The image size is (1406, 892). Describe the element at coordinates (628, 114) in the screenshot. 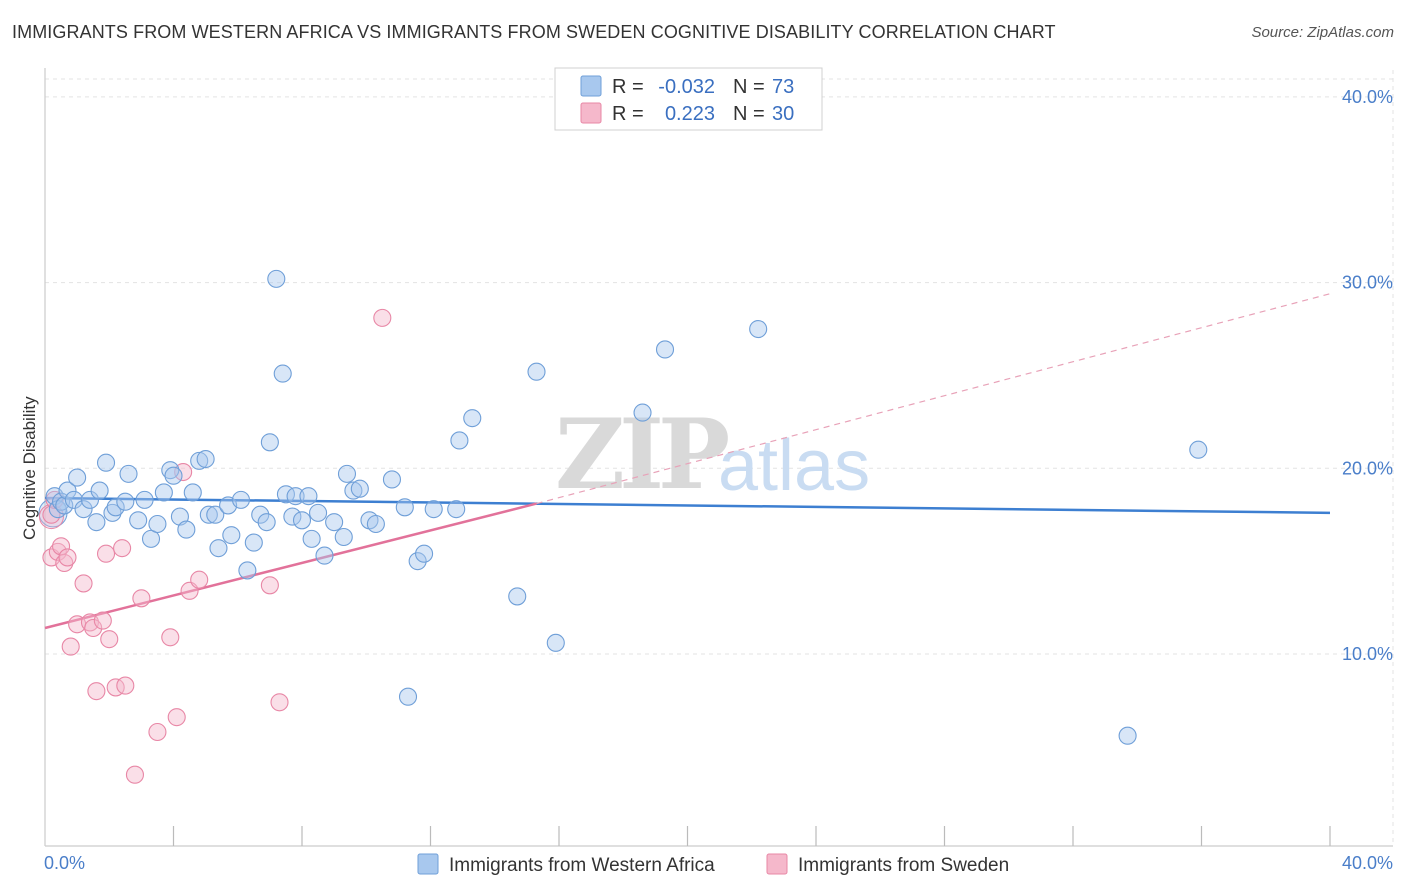

I see `legend-r-label-2: R =` at that location.